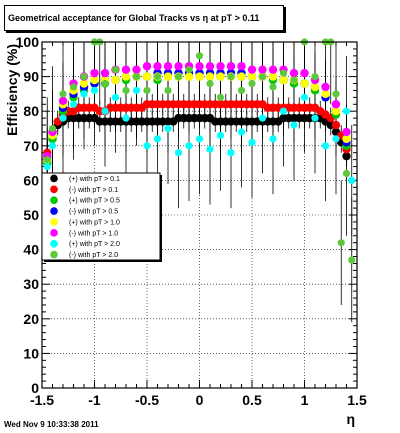 This screenshot has height=433, width=400. What do you see at coordinates (350, 419) in the screenshot?
I see `x-axis-title: η` at bounding box center [350, 419].